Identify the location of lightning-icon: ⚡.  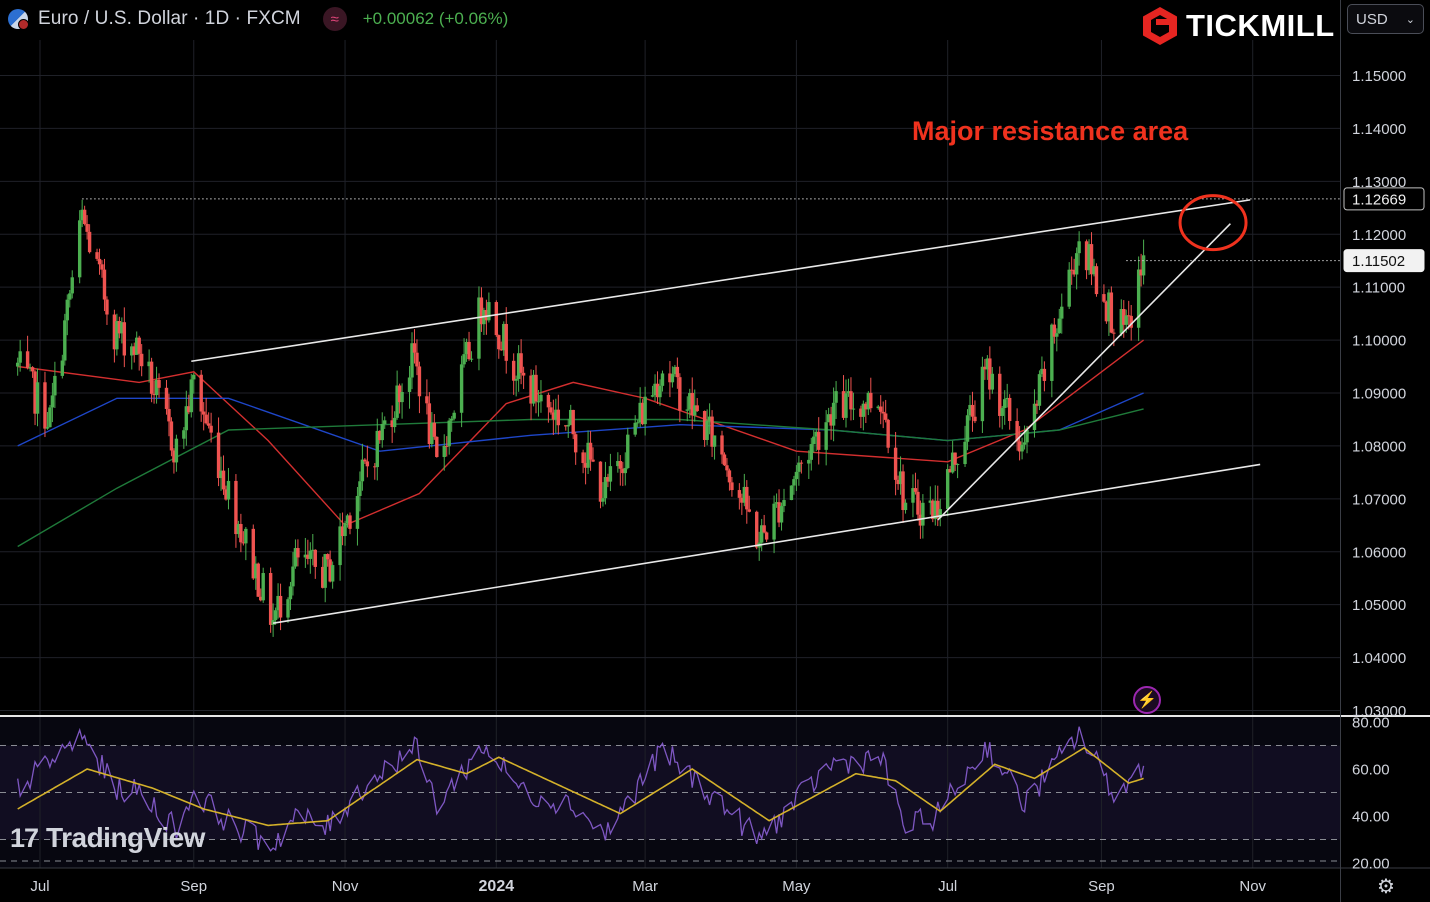
(1147, 700).